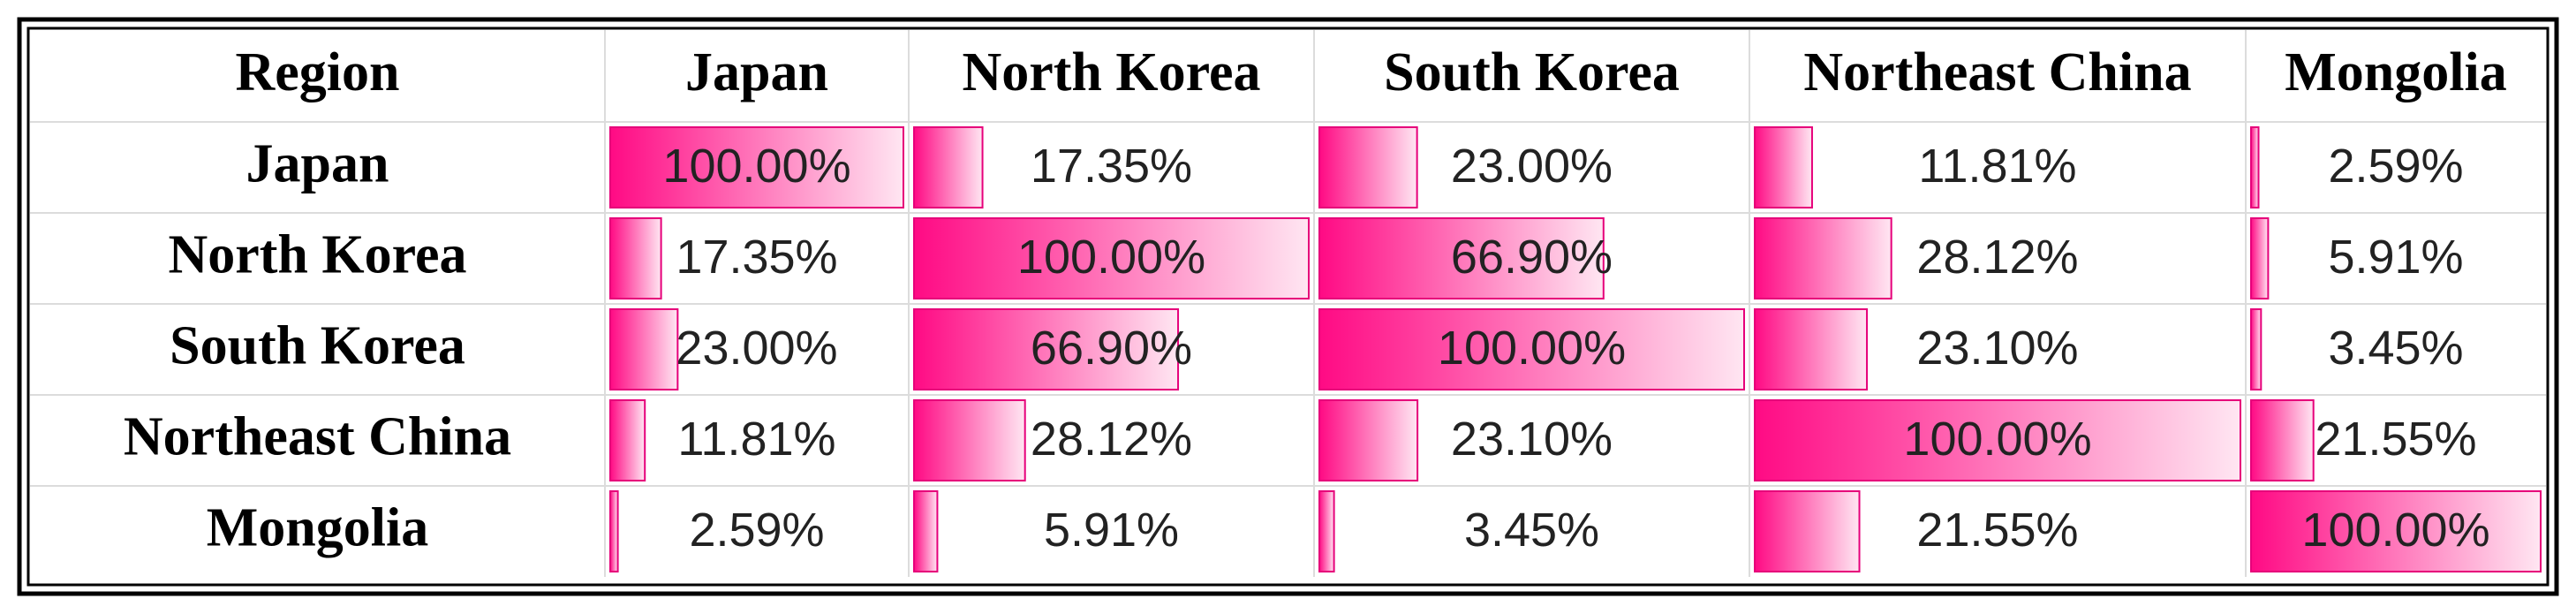 The height and width of the screenshot is (614, 2576). Describe the element at coordinates (317, 437) in the screenshot. I see `row-header: Northeast China` at that location.